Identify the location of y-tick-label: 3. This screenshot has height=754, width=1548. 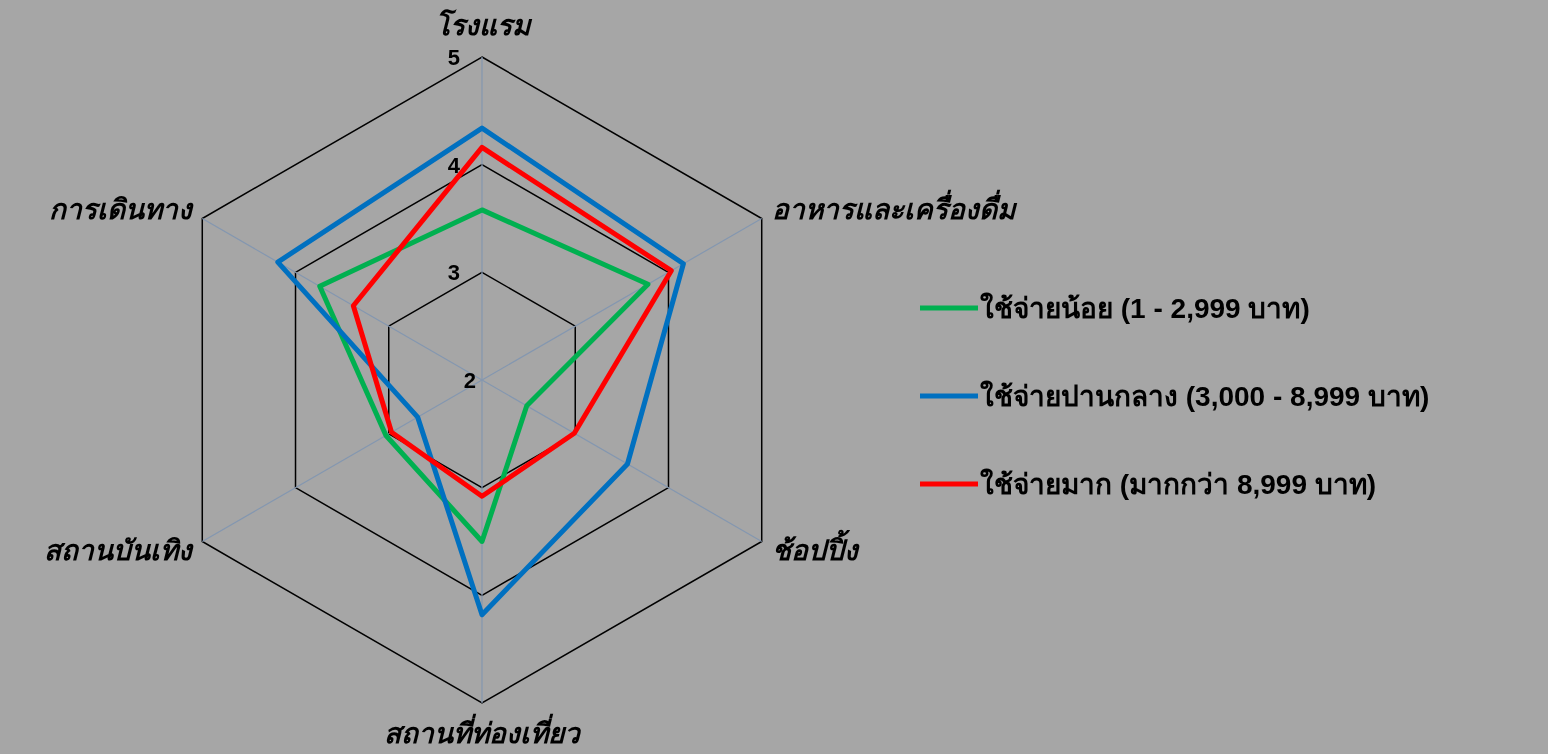
(453, 273).